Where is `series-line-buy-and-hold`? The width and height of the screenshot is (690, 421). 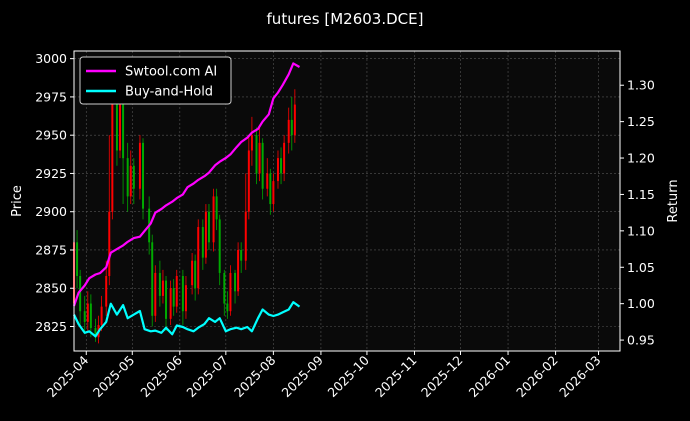 series-line-buy-and-hold is located at coordinates (187, 319).